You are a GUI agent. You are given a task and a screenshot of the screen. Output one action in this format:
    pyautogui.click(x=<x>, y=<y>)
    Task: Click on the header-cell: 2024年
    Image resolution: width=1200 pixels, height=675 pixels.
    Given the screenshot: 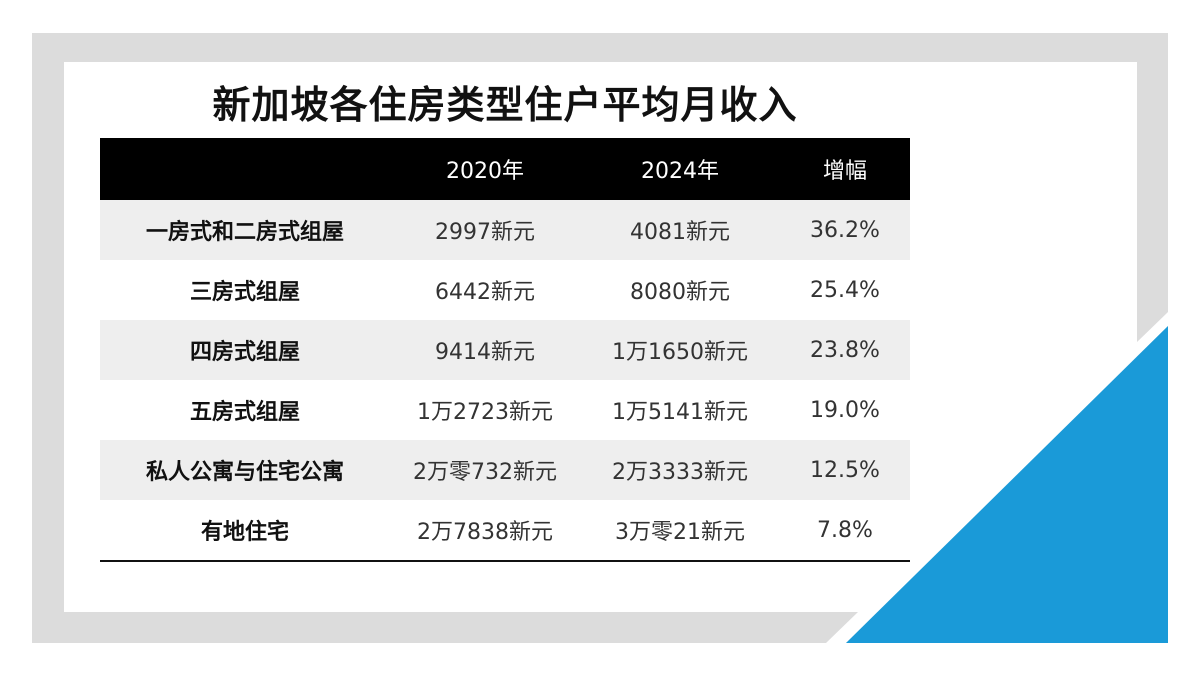 What is the action you would take?
    pyautogui.click(x=680, y=169)
    